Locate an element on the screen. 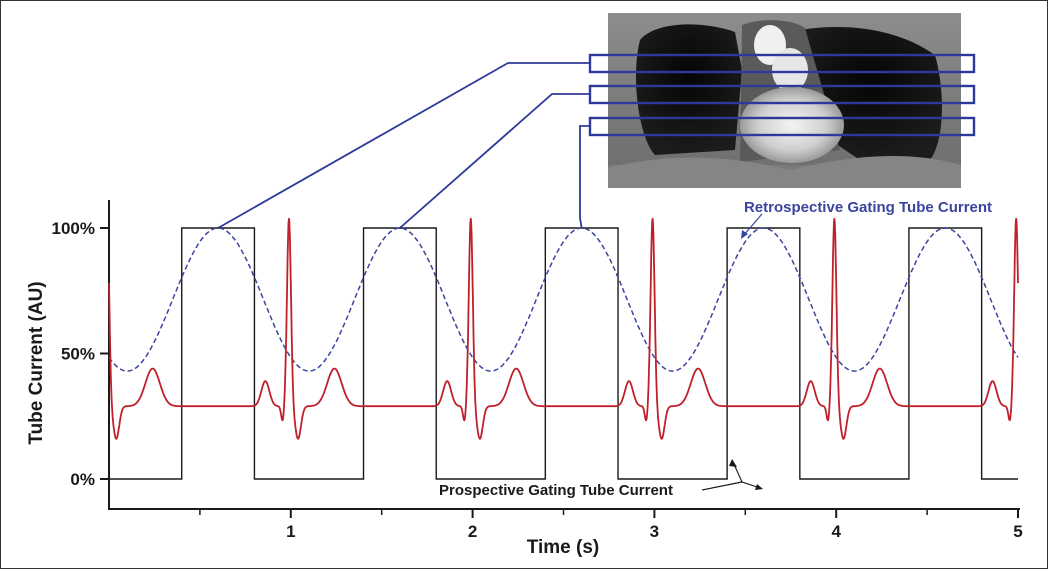 This screenshot has height=571, width=1050. x-ticks: 1 2 3 4 5 is located at coordinates (611, 525).